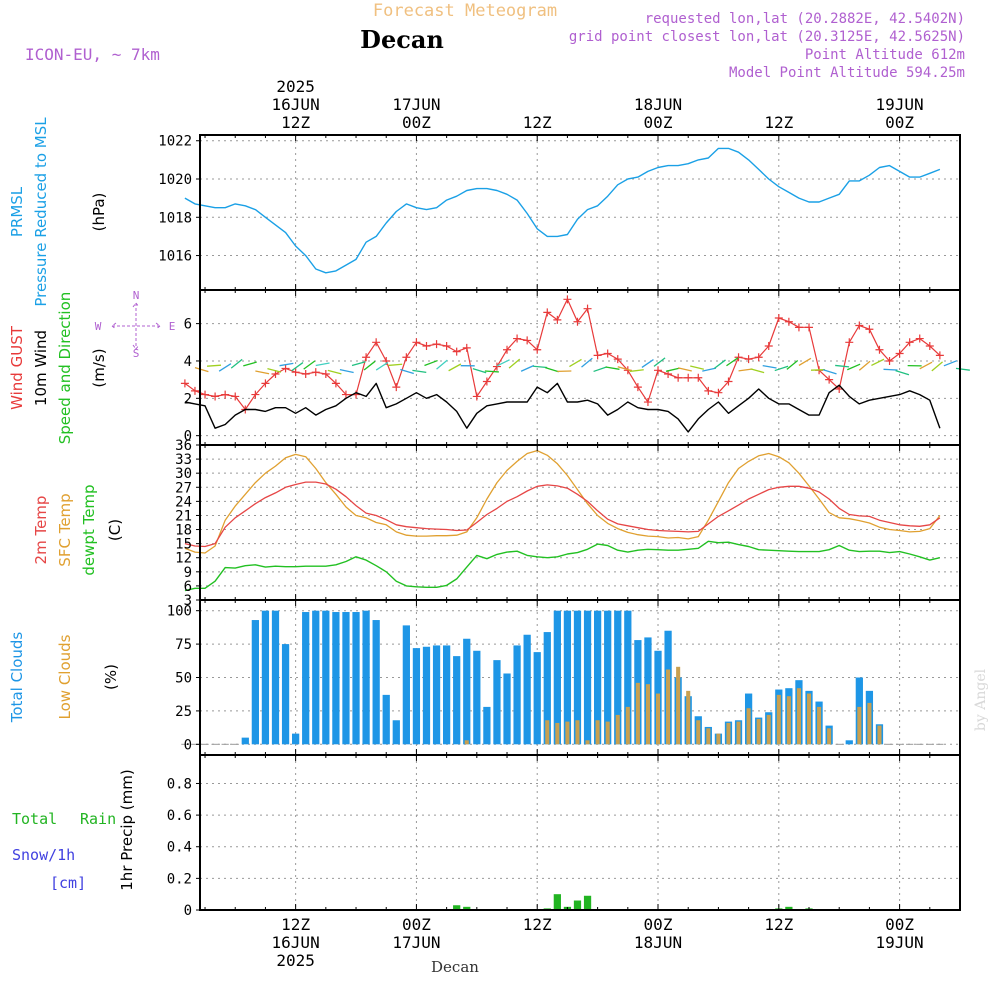 The width and height of the screenshot is (1000, 1000). What do you see at coordinates (41, 530) in the screenshot?
I see `temp-2m-label: 2m Temp` at bounding box center [41, 530].